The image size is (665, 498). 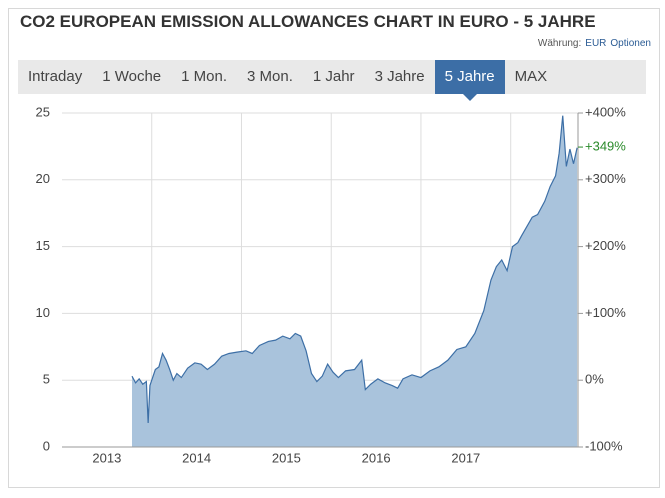 What do you see at coordinates (43, 111) in the screenshot?
I see `y-tick-label: 25` at bounding box center [43, 111].